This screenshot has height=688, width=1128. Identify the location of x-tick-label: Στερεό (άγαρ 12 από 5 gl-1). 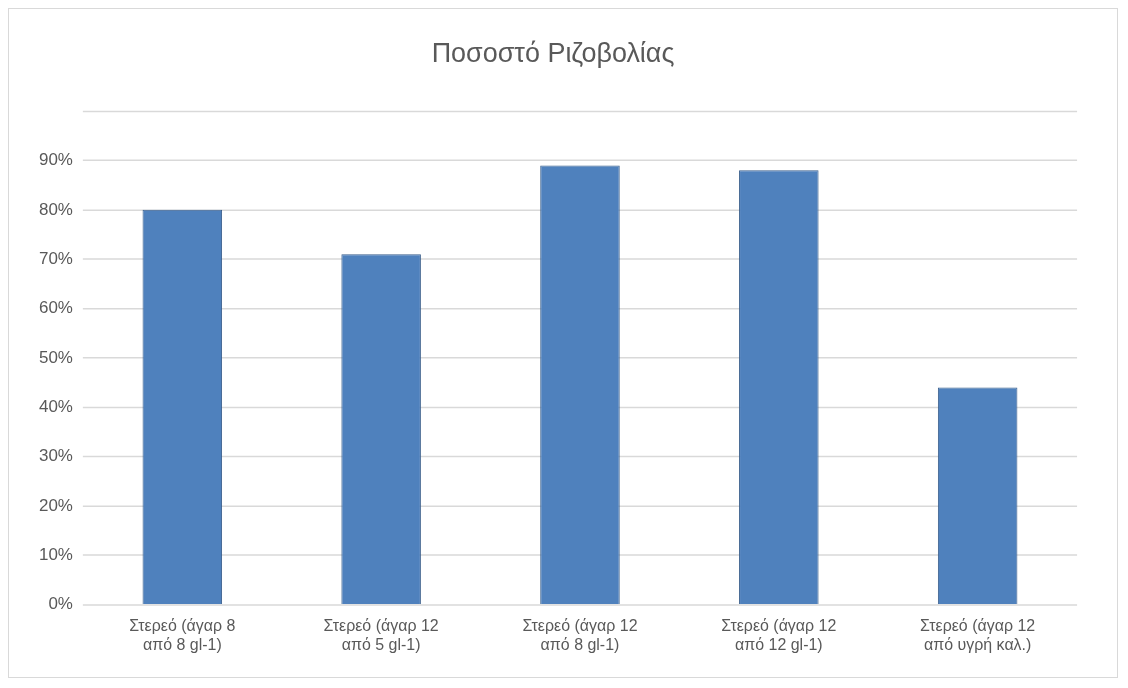
(381, 634).